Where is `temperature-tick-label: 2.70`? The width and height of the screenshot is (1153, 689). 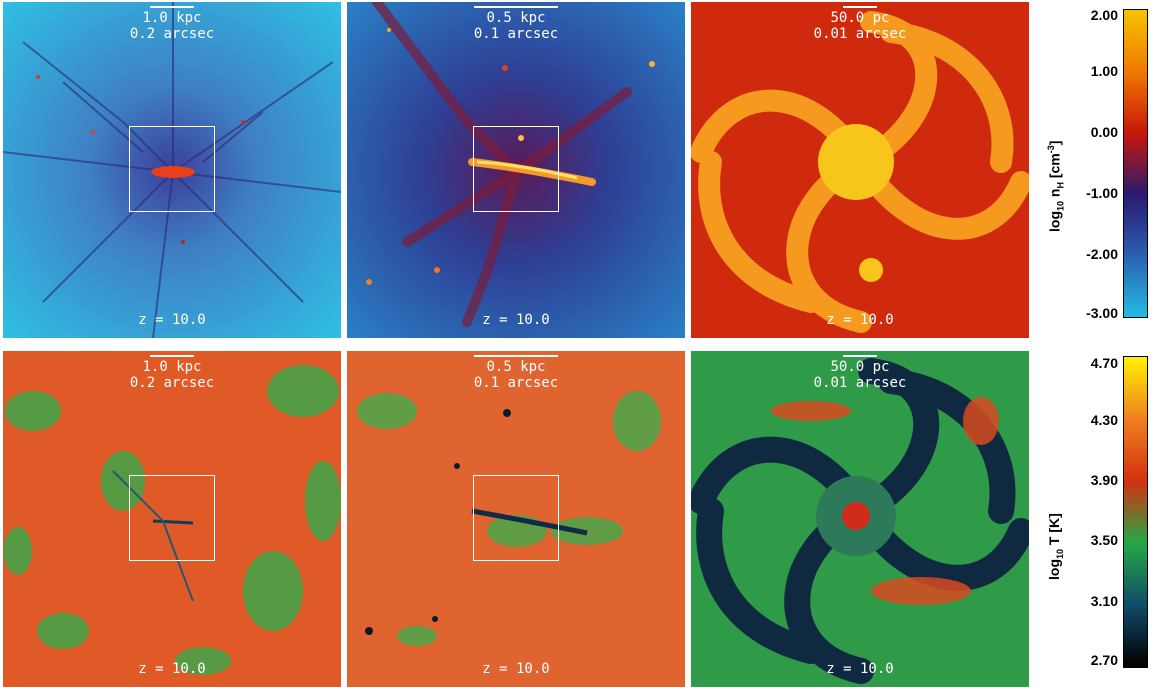
temperature-tick-label: 2.70 is located at coordinates (1104, 660).